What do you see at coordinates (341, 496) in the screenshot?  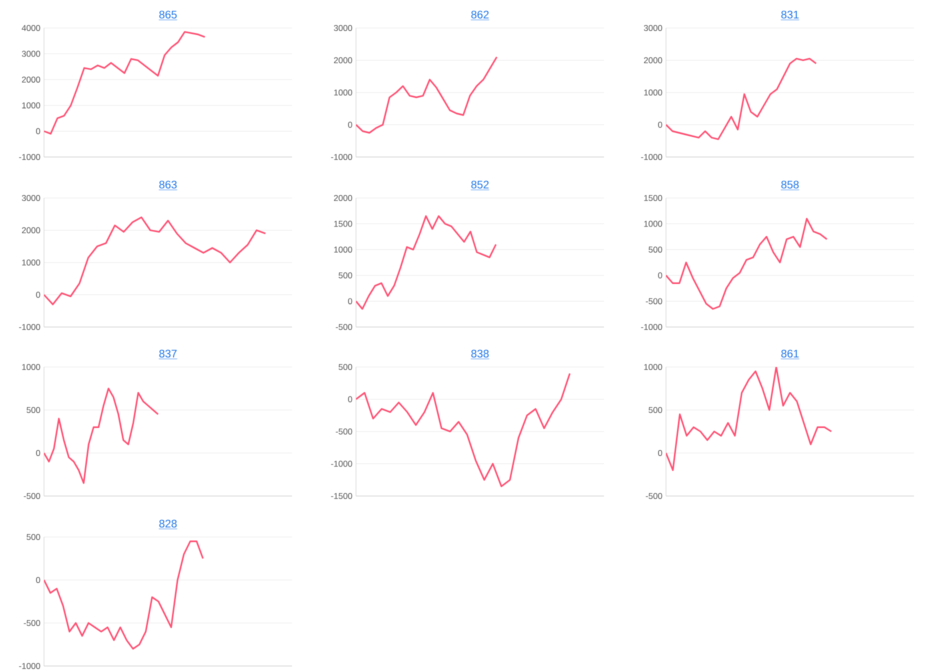 I see `y-tick-label: -1500` at bounding box center [341, 496].